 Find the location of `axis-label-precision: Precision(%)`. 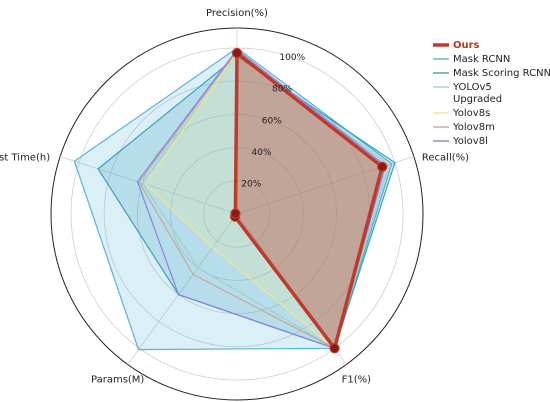

axis-label-precision: Precision(%) is located at coordinates (237, 13).